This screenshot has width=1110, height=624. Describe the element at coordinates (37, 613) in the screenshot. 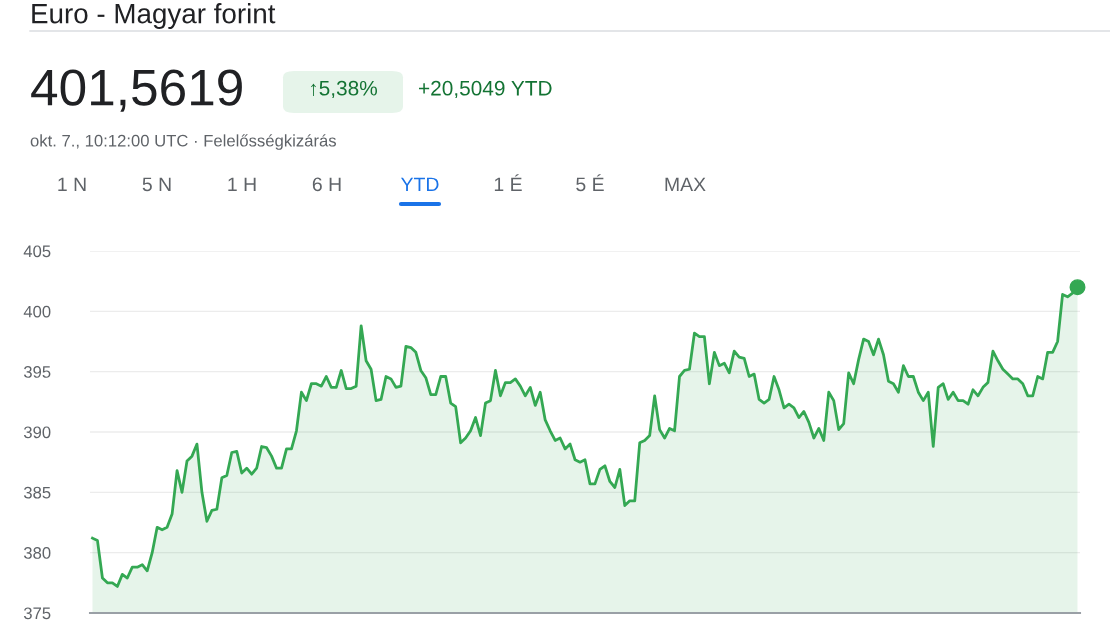

I see `y-tick-label: 375` at that location.